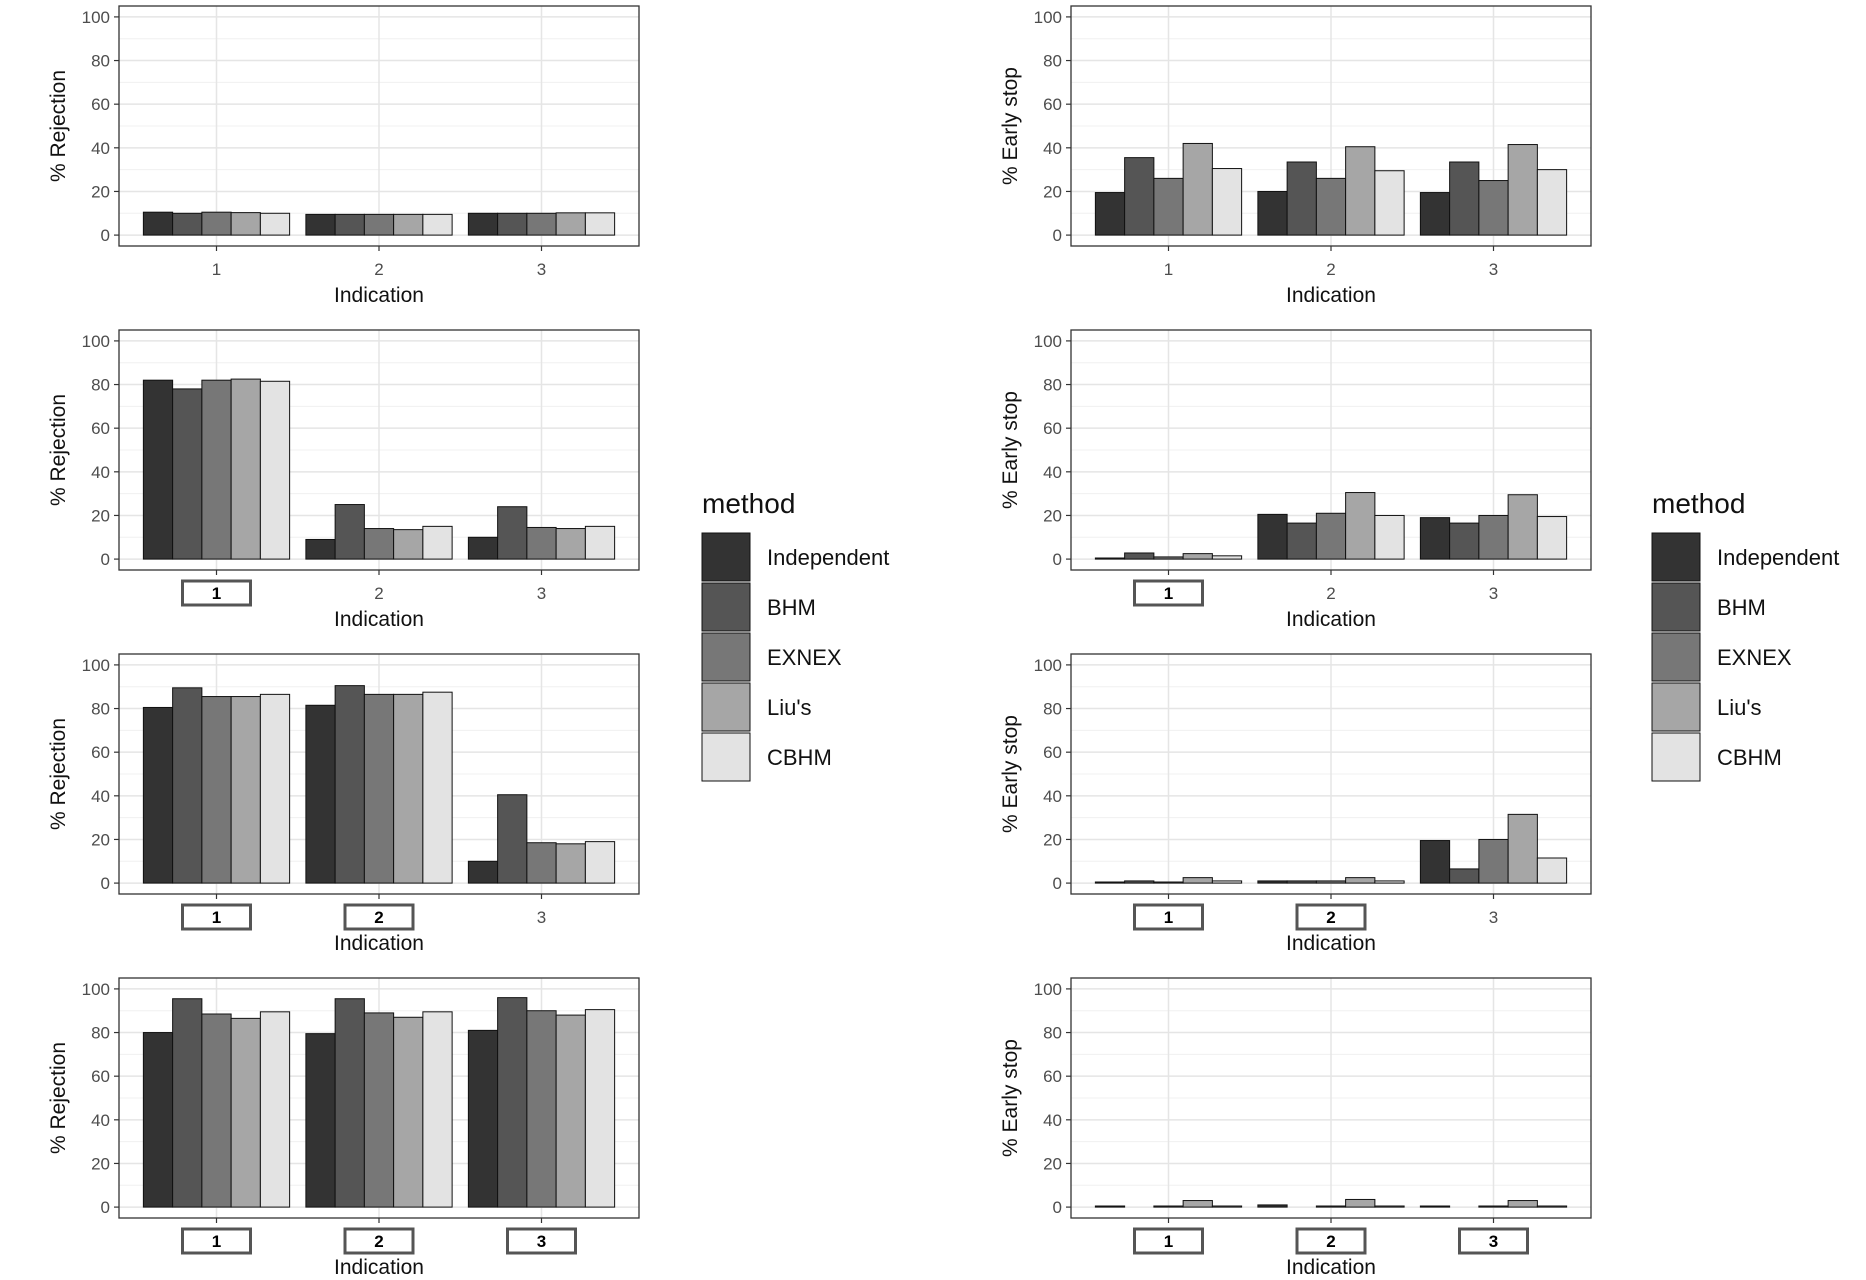  What do you see at coordinates (1754, 657) in the screenshot?
I see `legend-label: EXNEX` at bounding box center [1754, 657].